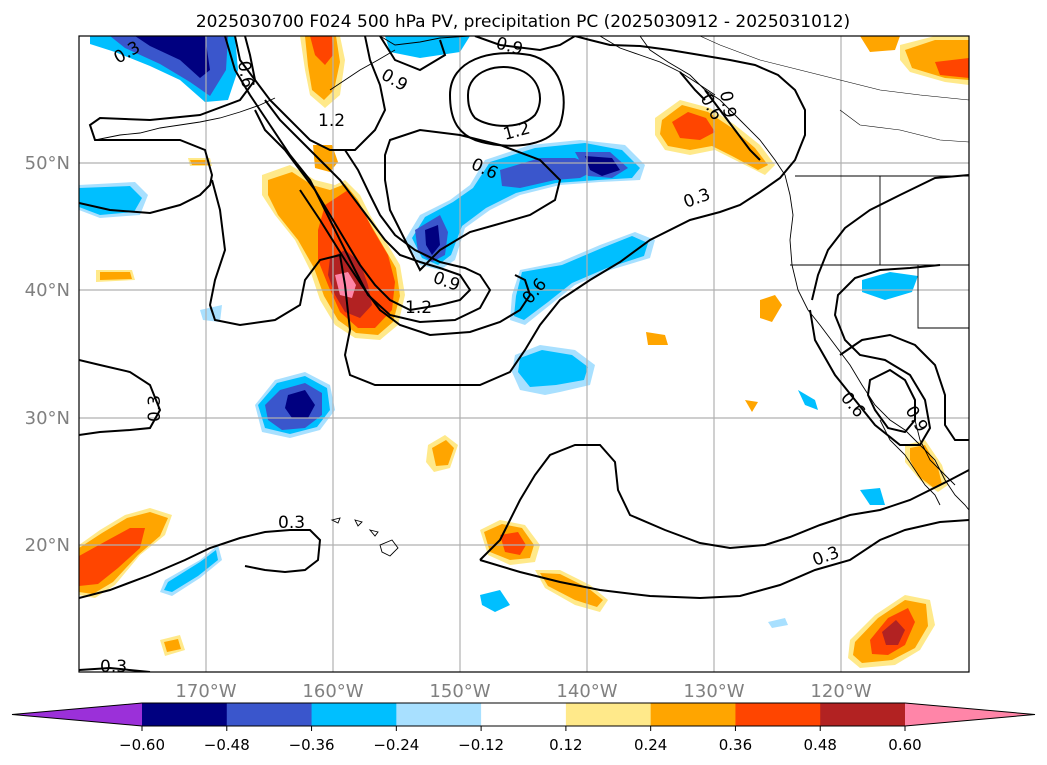 The image size is (1047, 765). What do you see at coordinates (840, 691) in the screenshot?
I see `lon-label: 120°W` at bounding box center [840, 691].